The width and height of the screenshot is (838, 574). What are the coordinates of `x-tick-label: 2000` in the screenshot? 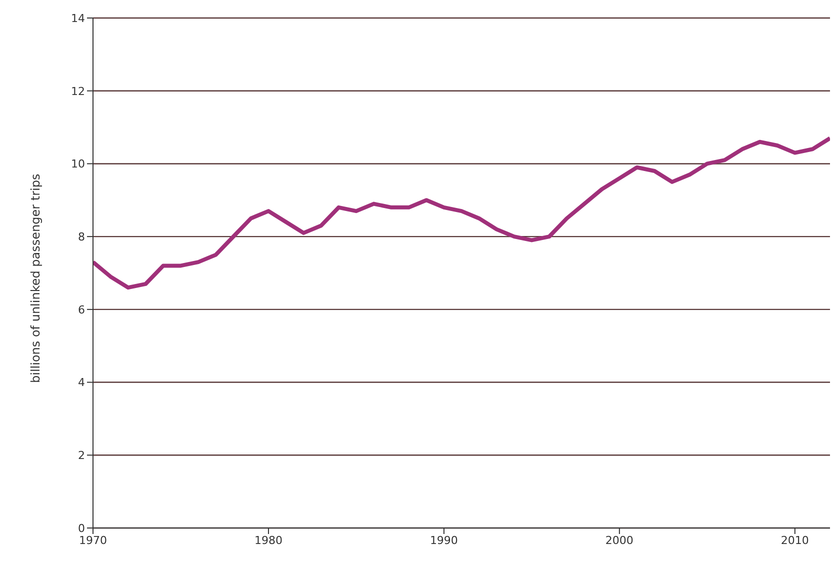 It's located at (619, 540).